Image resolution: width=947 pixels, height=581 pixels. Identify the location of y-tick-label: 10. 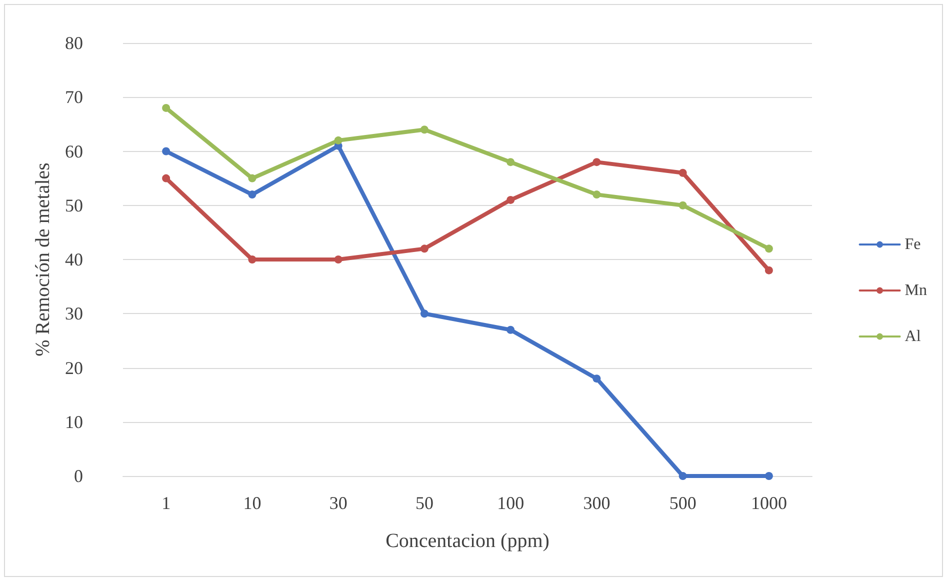
(74, 422).